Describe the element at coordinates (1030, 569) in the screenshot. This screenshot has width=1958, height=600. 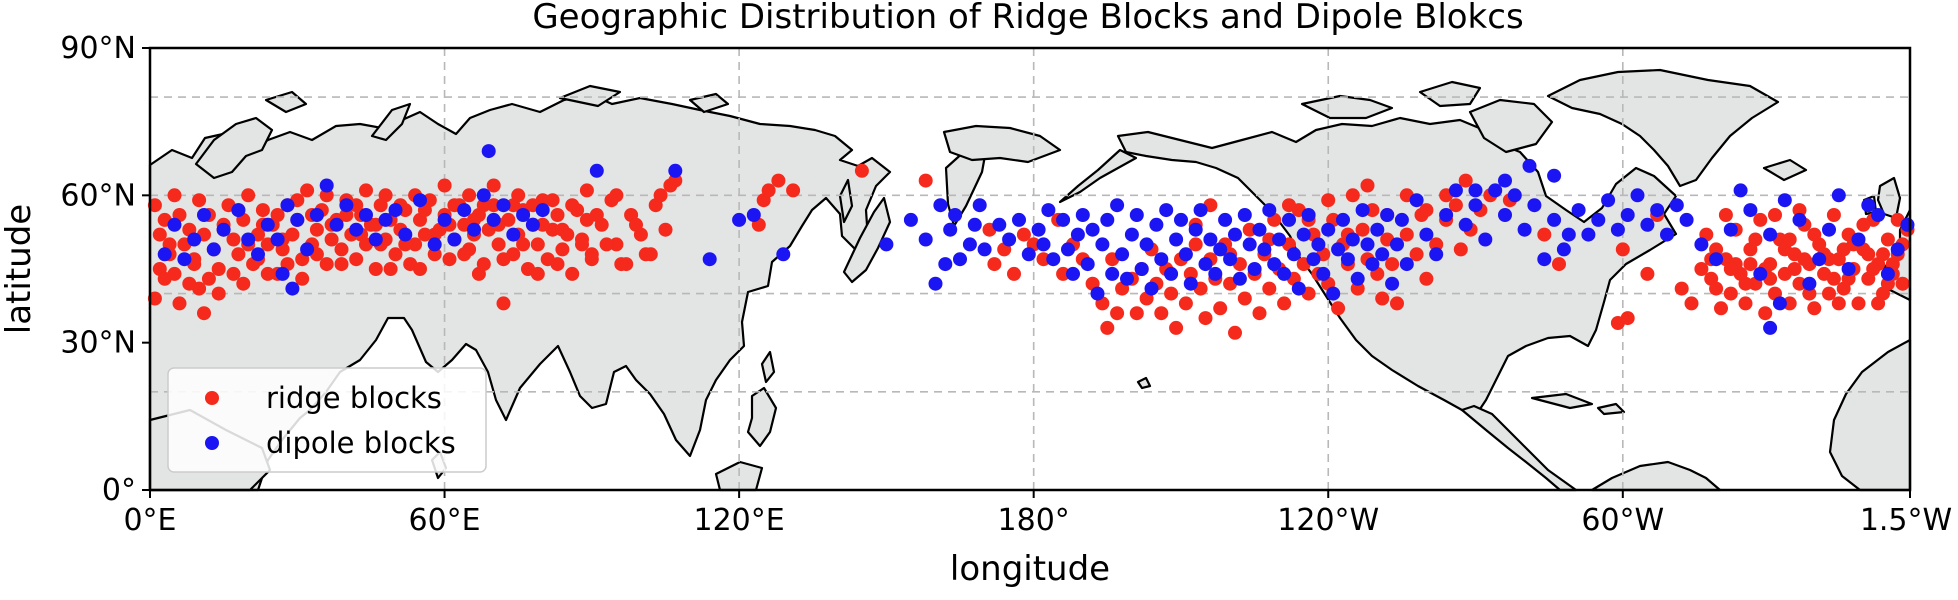
I see `x-axis-label: longitude` at that location.